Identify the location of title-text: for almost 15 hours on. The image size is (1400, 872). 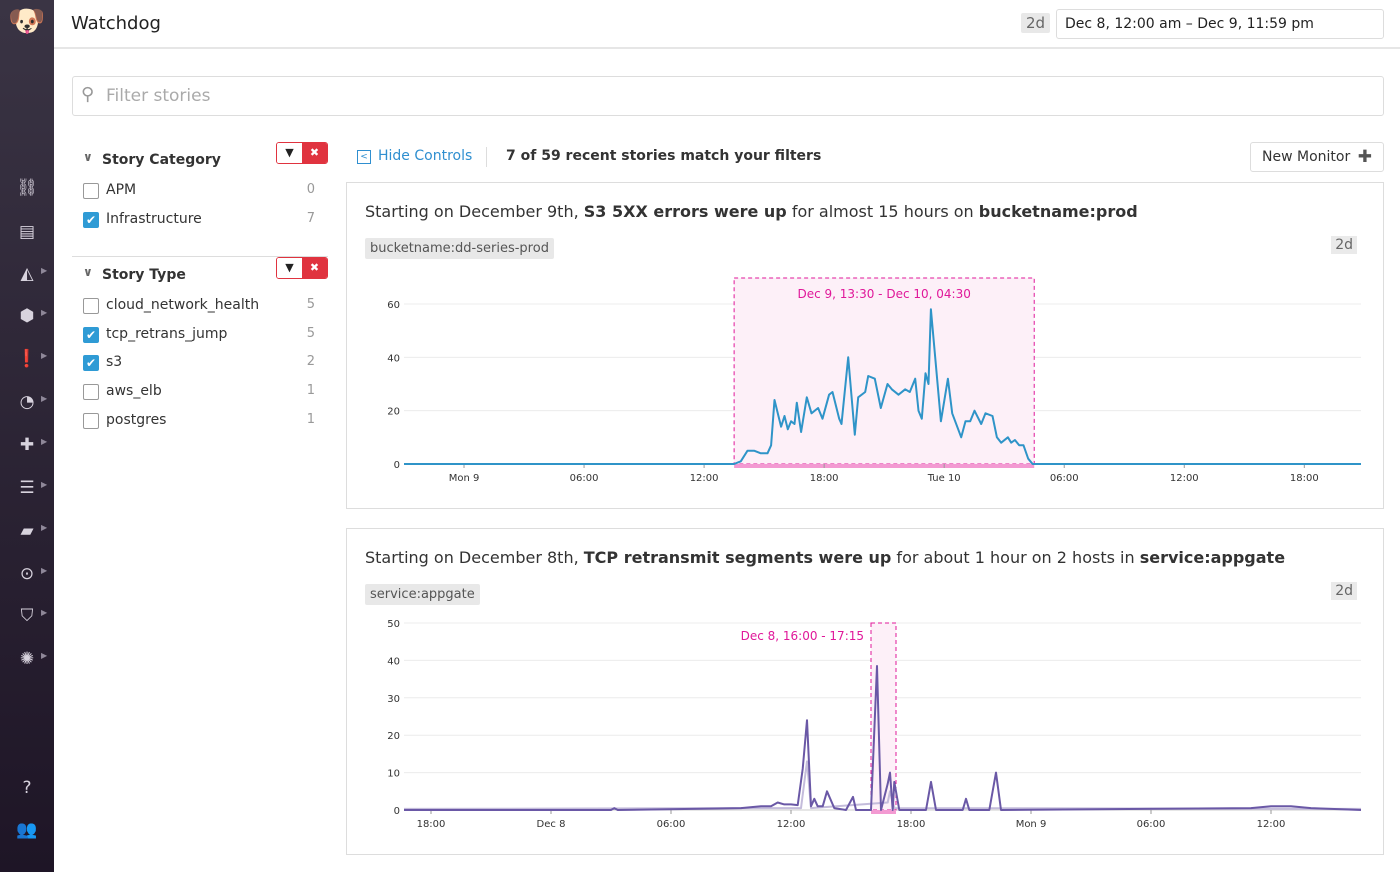
(882, 211).